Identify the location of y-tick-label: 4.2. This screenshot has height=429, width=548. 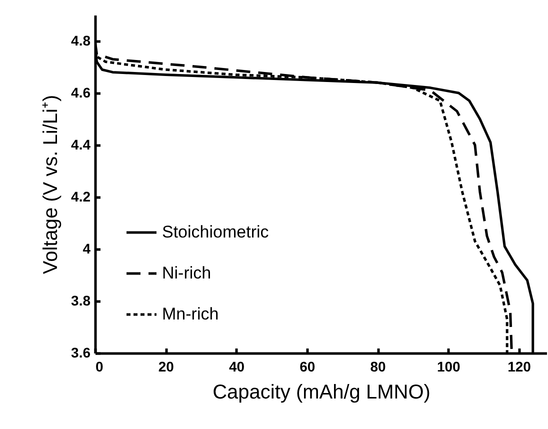
(81, 196).